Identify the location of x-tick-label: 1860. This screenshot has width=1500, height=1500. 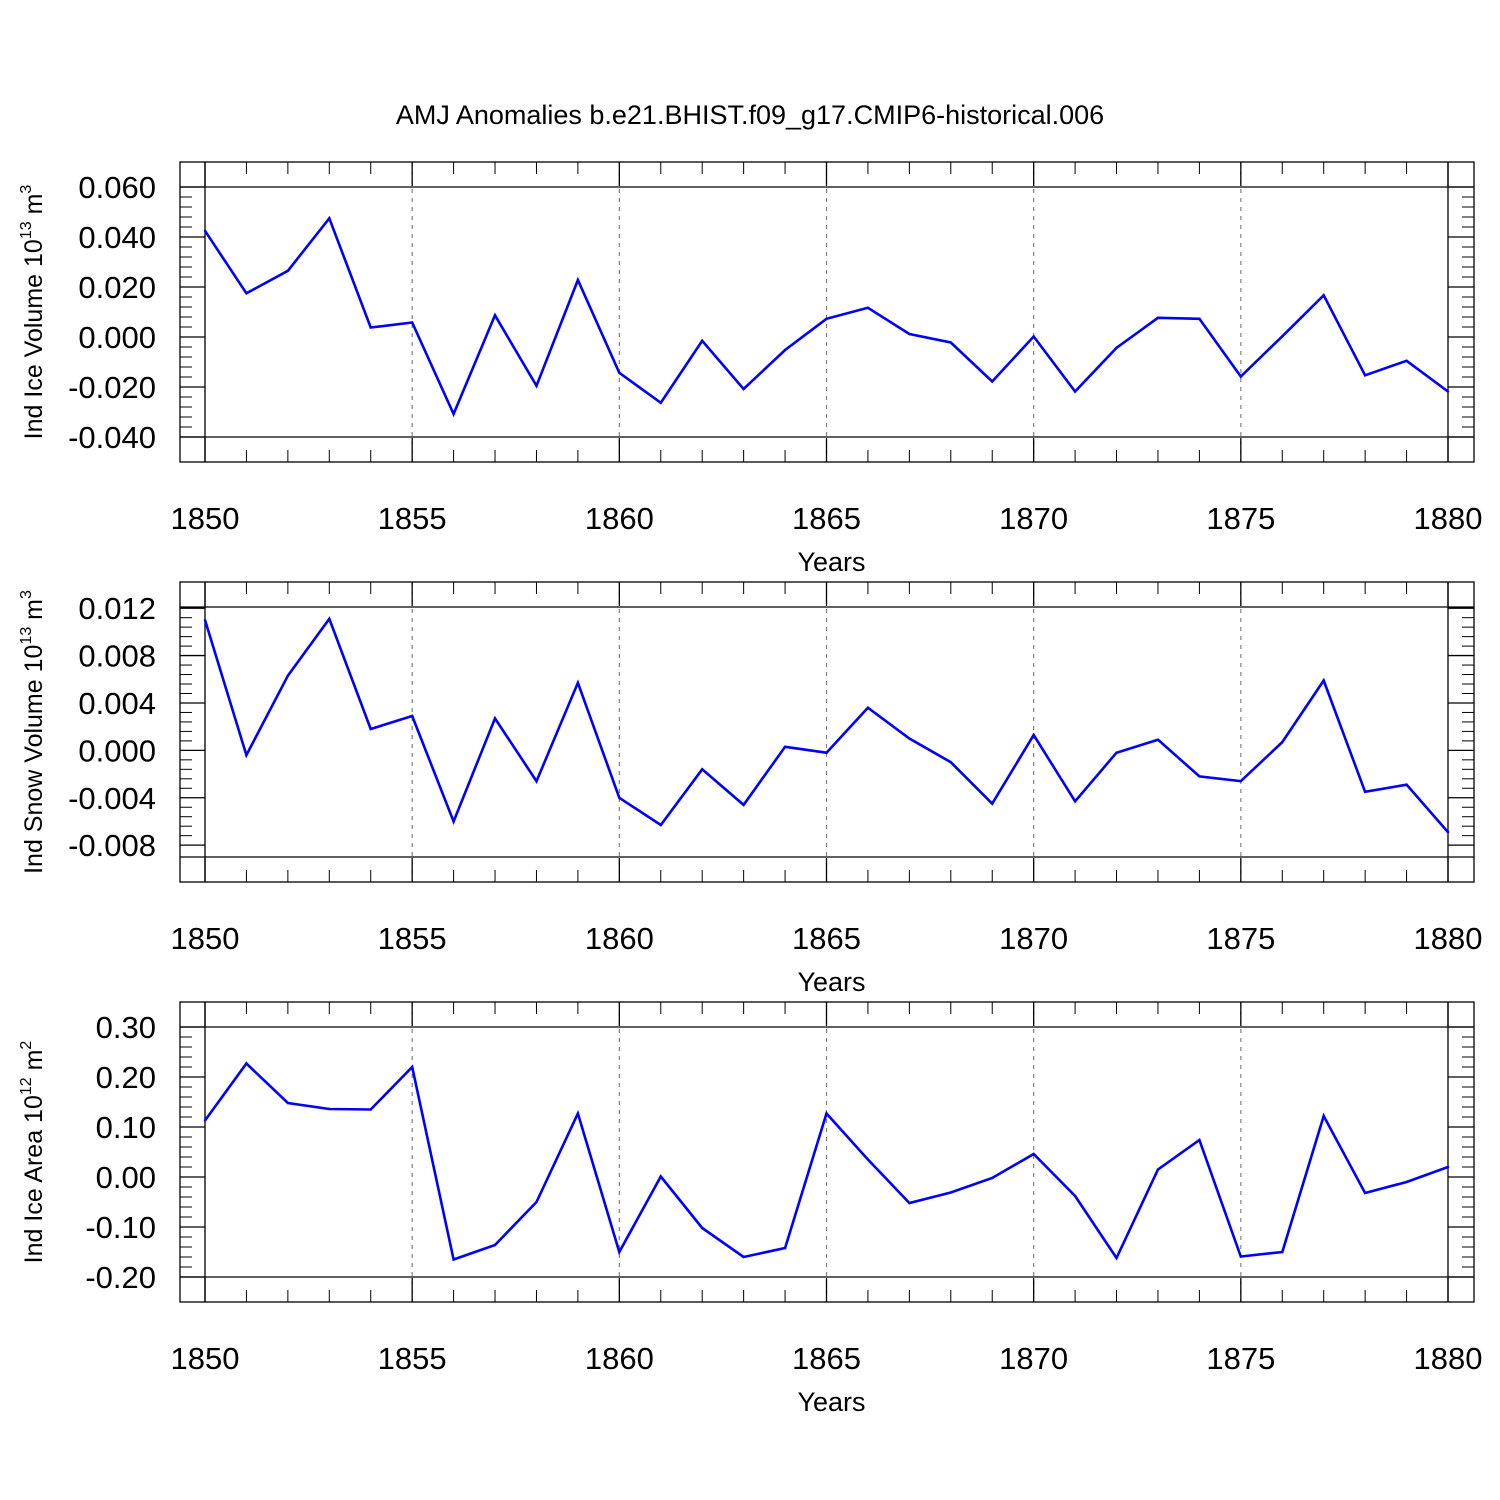
(619, 1358).